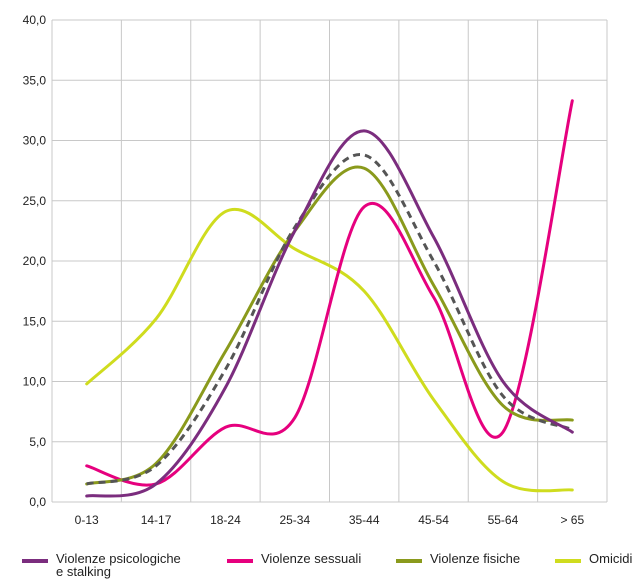  Describe the element at coordinates (311, 558) in the screenshot. I see `legend-label-sessuali: Violenze sessuali` at that location.